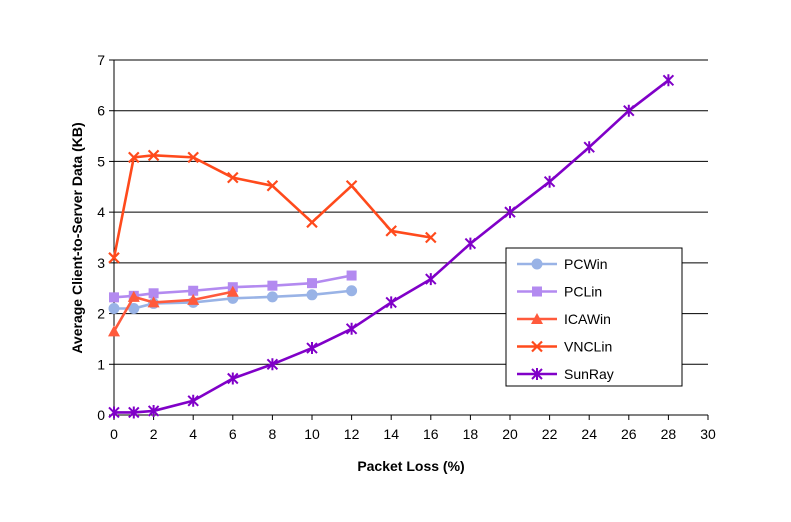 This screenshot has height=522, width=791. Describe the element at coordinates (708, 434) in the screenshot. I see `x-tick-label: 30` at that location.